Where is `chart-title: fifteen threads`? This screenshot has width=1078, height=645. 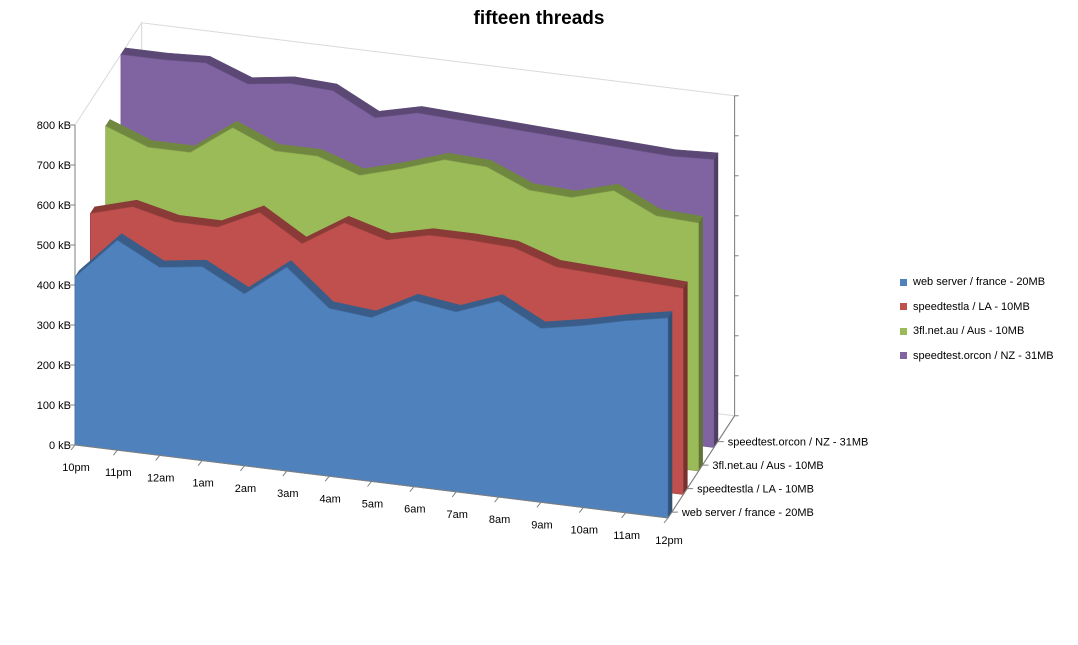 chart-title: fifteen threads is located at coordinates (539, 18).